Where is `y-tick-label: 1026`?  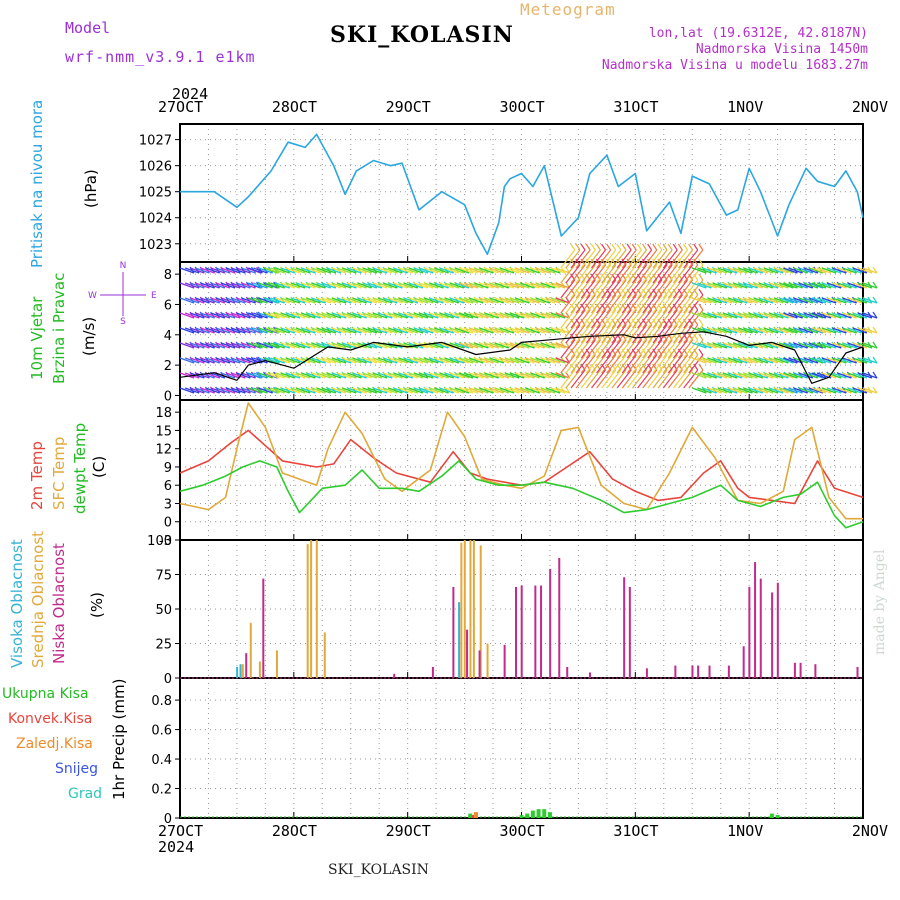 y-tick-label: 1026 is located at coordinates (155, 167).